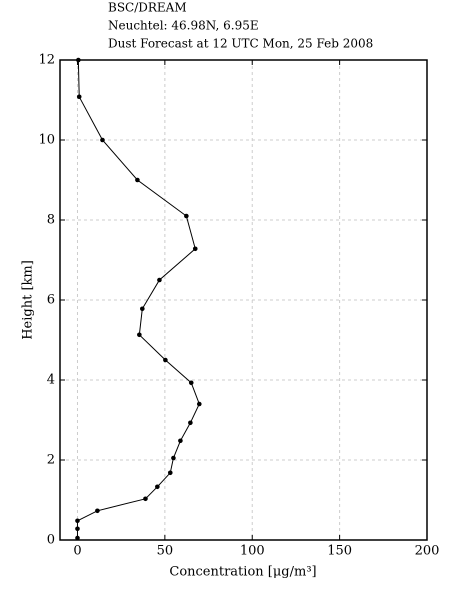 This screenshot has width=474, height=600. I want to click on x-tick-label: 100, so click(252, 551).